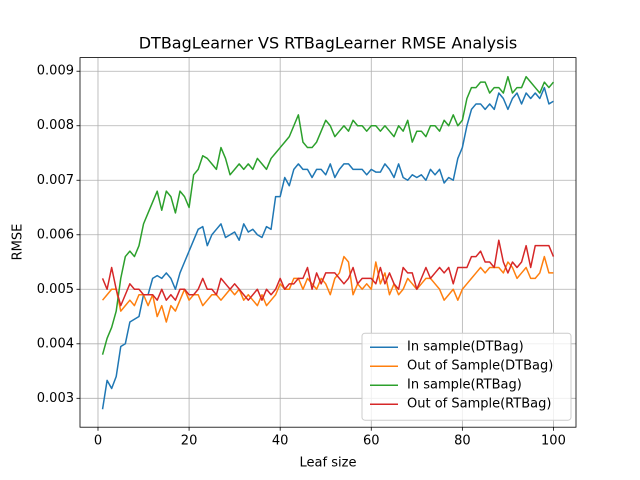  What do you see at coordinates (55, 71) in the screenshot?
I see `y-tick-label: 0.009` at bounding box center [55, 71].